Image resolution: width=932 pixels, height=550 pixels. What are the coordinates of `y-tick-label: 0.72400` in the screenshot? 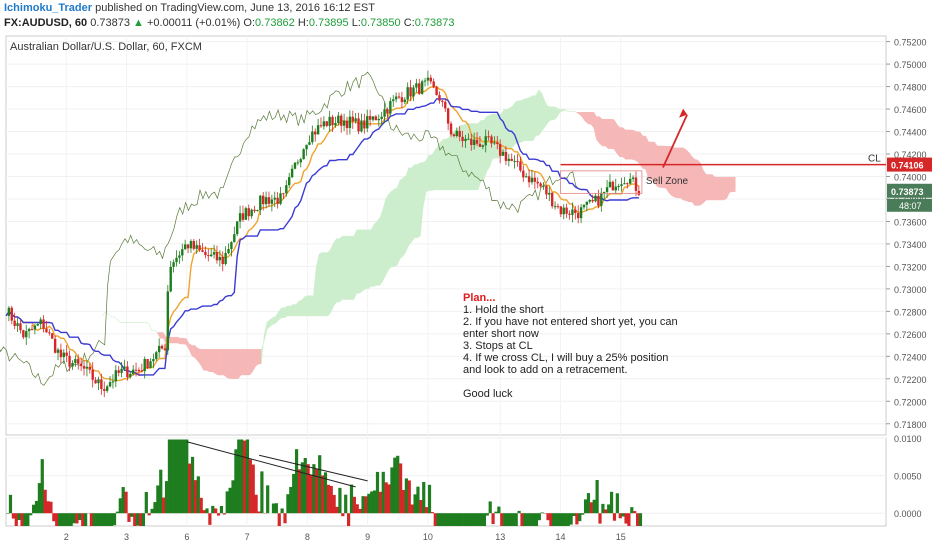 It's located at (910, 357).